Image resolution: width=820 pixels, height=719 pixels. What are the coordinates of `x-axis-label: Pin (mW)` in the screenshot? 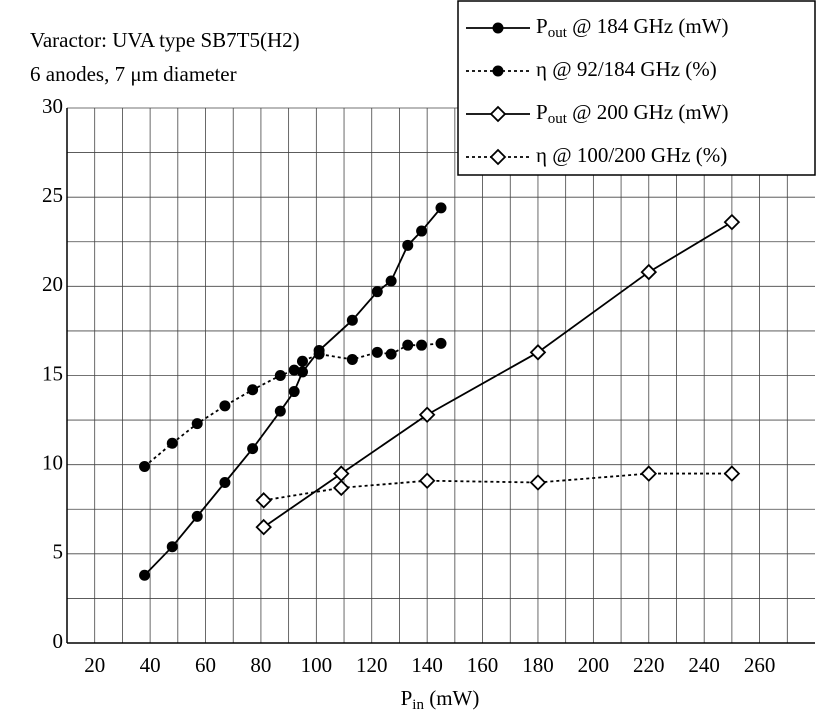 It's located at (440, 700).